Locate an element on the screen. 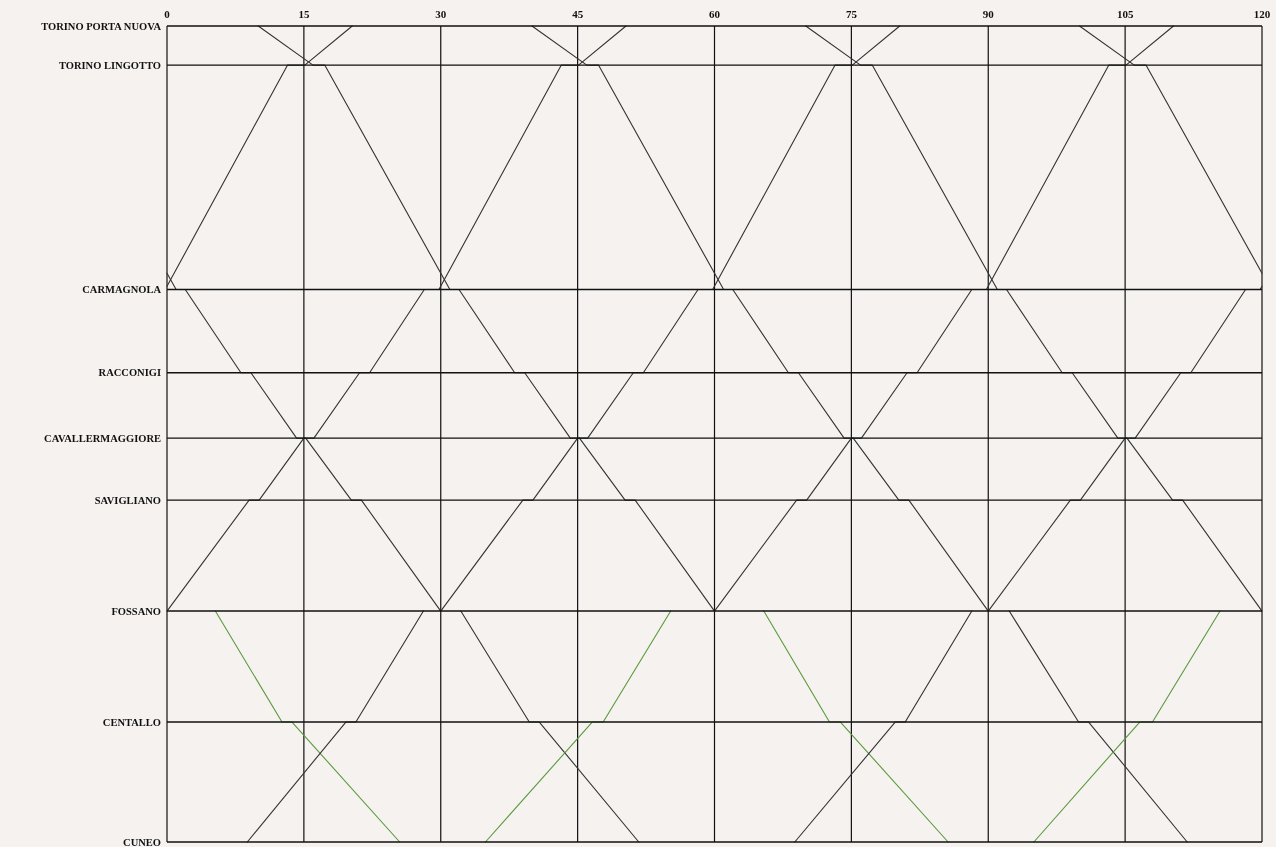 This screenshot has width=1276, height=847. ref-line-label: CAVALLERMAGGIORE is located at coordinates (102, 438).